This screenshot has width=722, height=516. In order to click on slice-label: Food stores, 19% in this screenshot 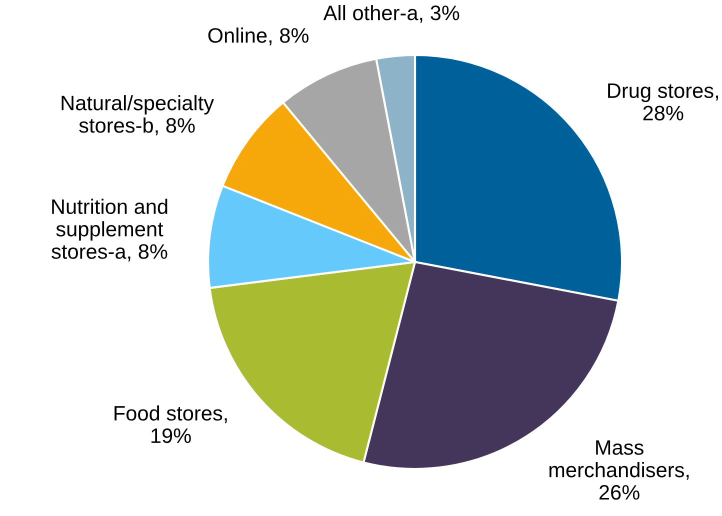, I will do `click(170, 424)`.